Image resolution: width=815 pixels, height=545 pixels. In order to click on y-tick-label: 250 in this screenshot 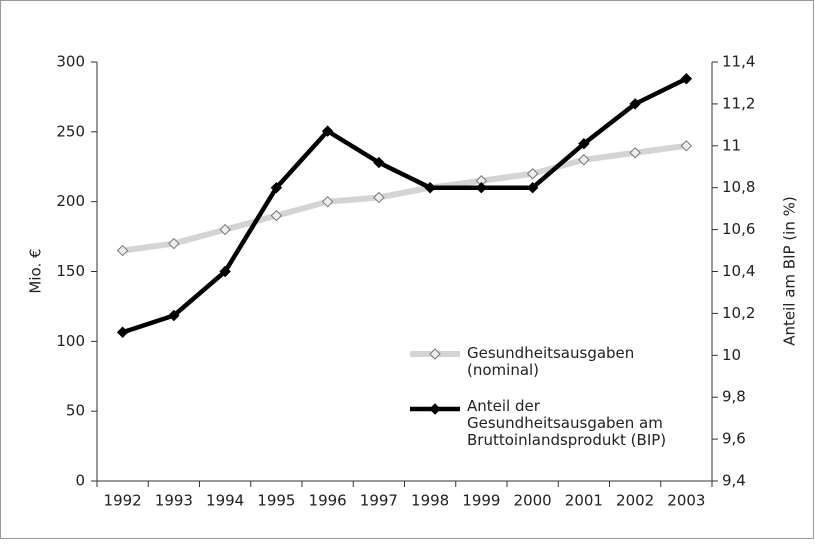, I will do `click(70, 131)`.